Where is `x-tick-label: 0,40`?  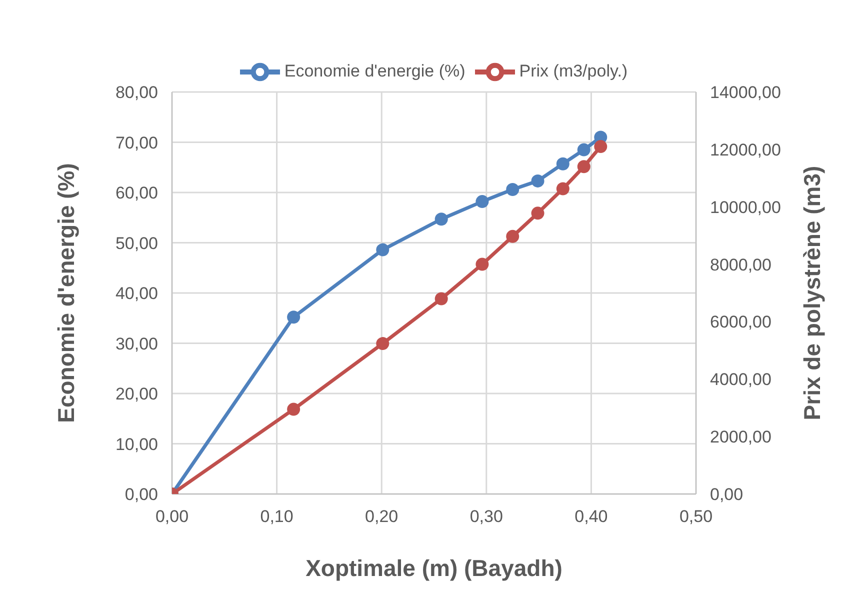 x-tick-label: 0,40 is located at coordinates (591, 516).